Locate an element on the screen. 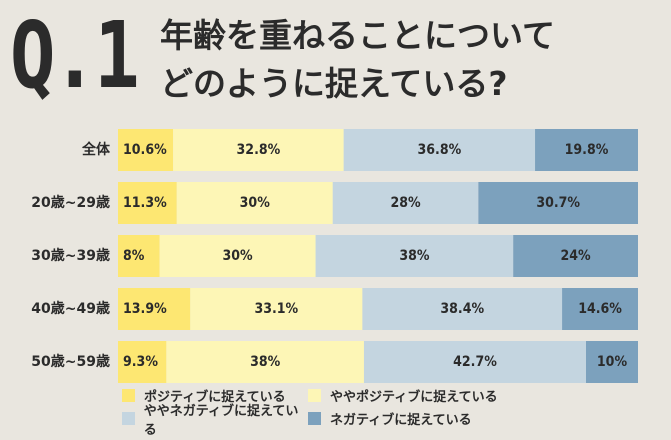  data-label-30s-somewhat-negative: 38% is located at coordinates (414, 256).